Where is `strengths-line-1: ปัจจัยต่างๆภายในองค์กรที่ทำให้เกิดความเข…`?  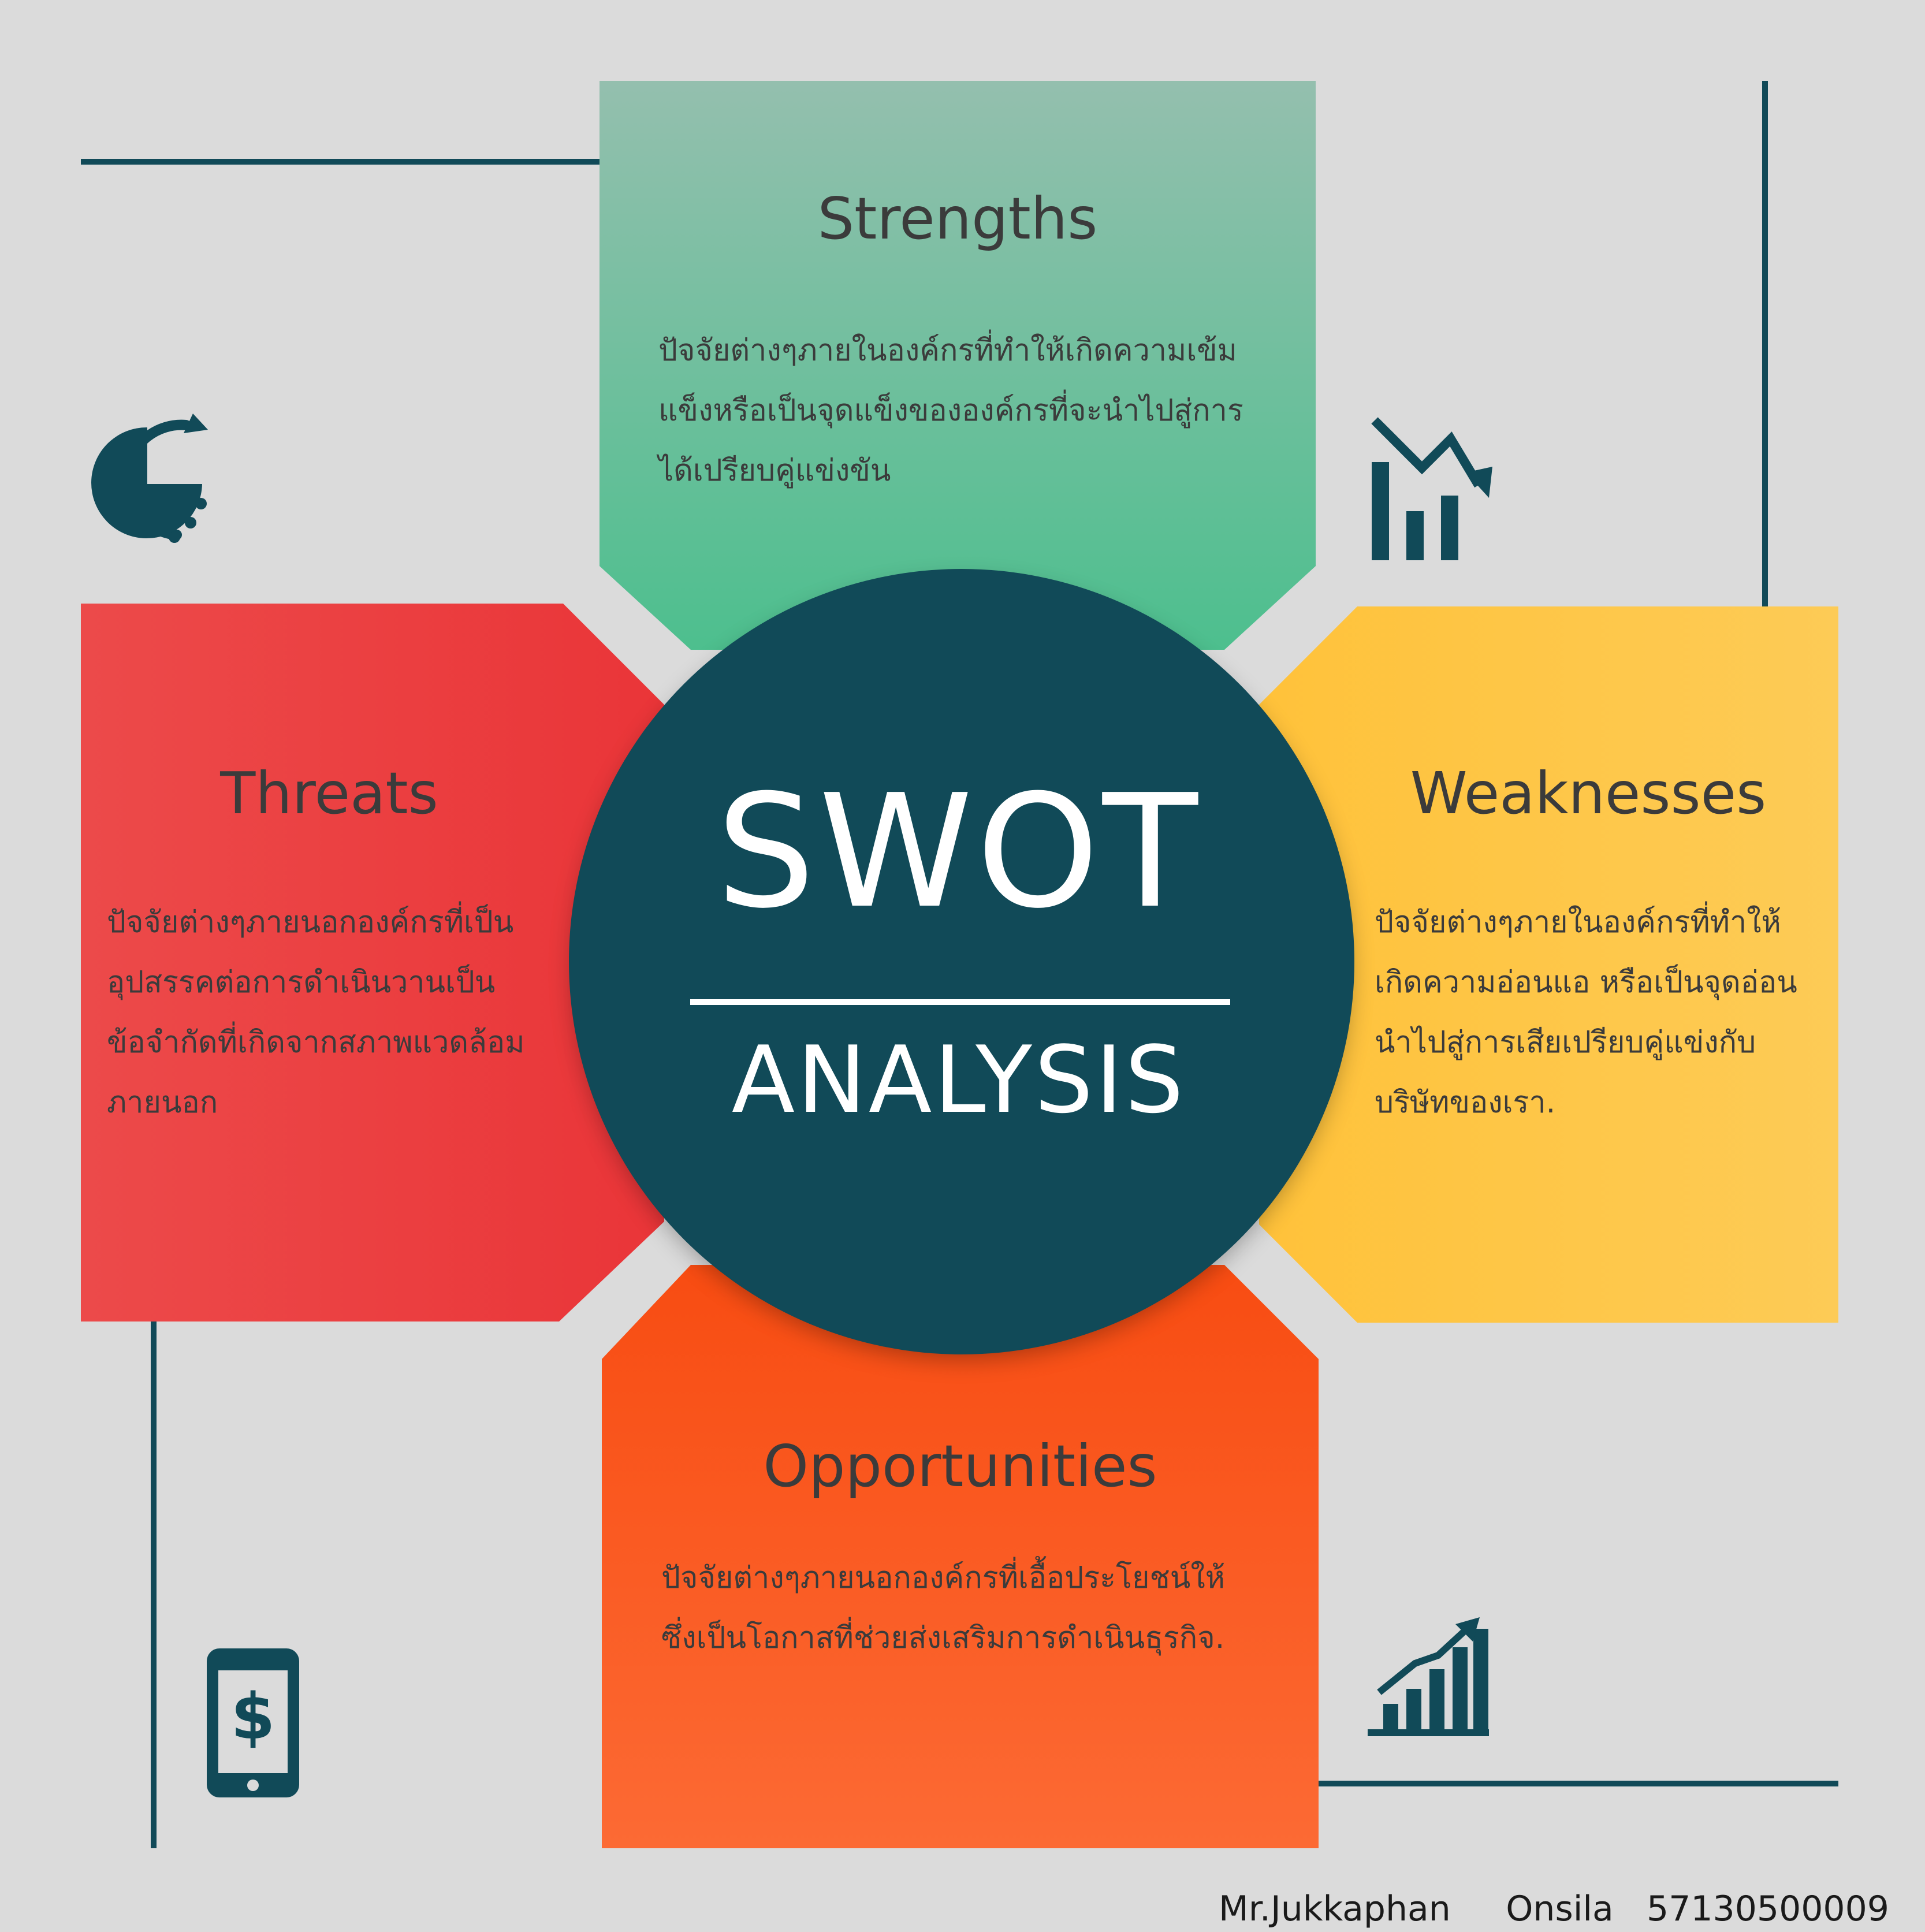 strengths-line-1: ปัจจัยต่างๆภายในองค์กรที่ทำให้เกิดความเข… is located at coordinates (947, 350).